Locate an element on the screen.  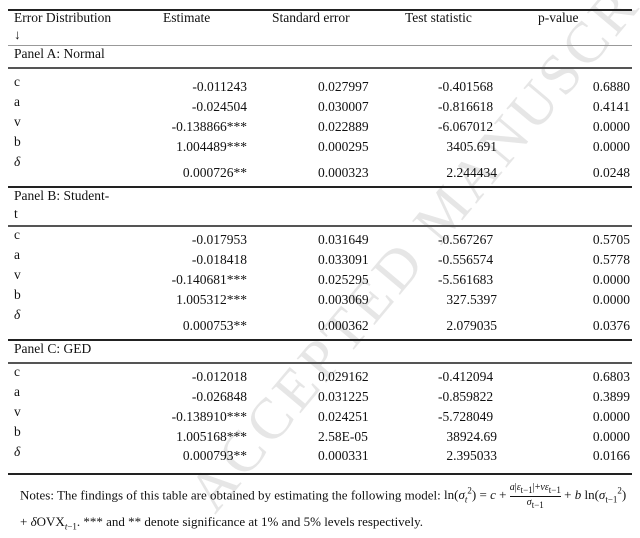
p-value: 0.0166 is located at coordinates (611, 455).